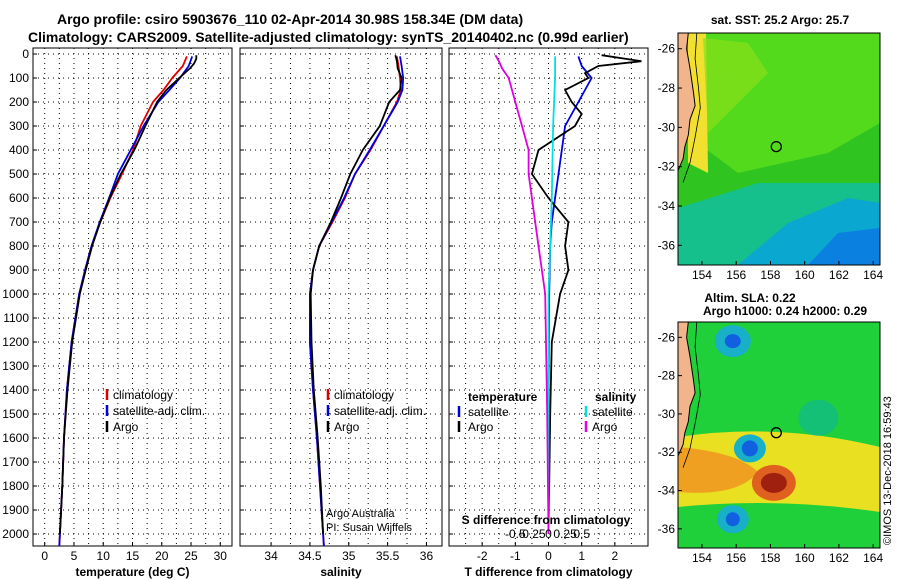  What do you see at coordinates (522, 294) in the screenshot?
I see `series-line-s-argo` at bounding box center [522, 294].